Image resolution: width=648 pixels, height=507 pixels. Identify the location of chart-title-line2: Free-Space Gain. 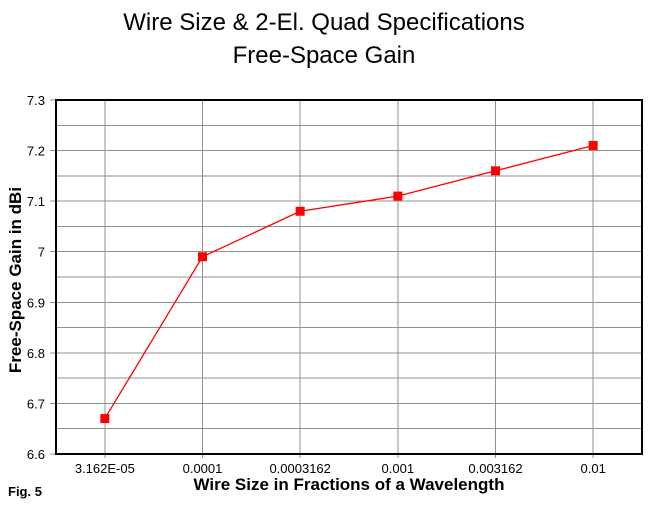
(324, 55).